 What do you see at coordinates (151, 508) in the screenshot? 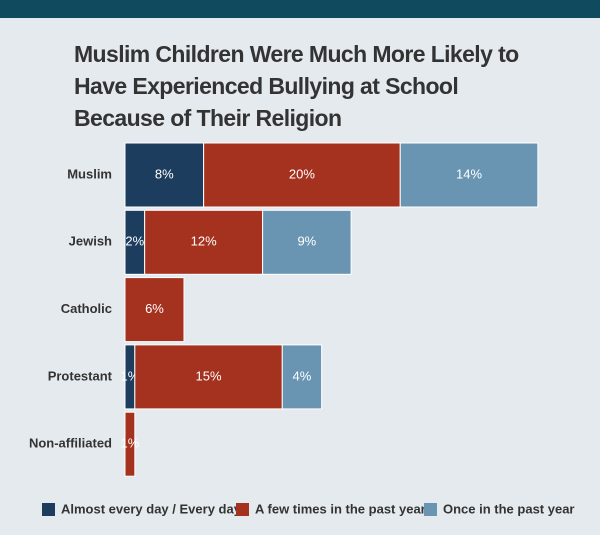
I see `legend-label: Almost every day / Every day` at bounding box center [151, 508].